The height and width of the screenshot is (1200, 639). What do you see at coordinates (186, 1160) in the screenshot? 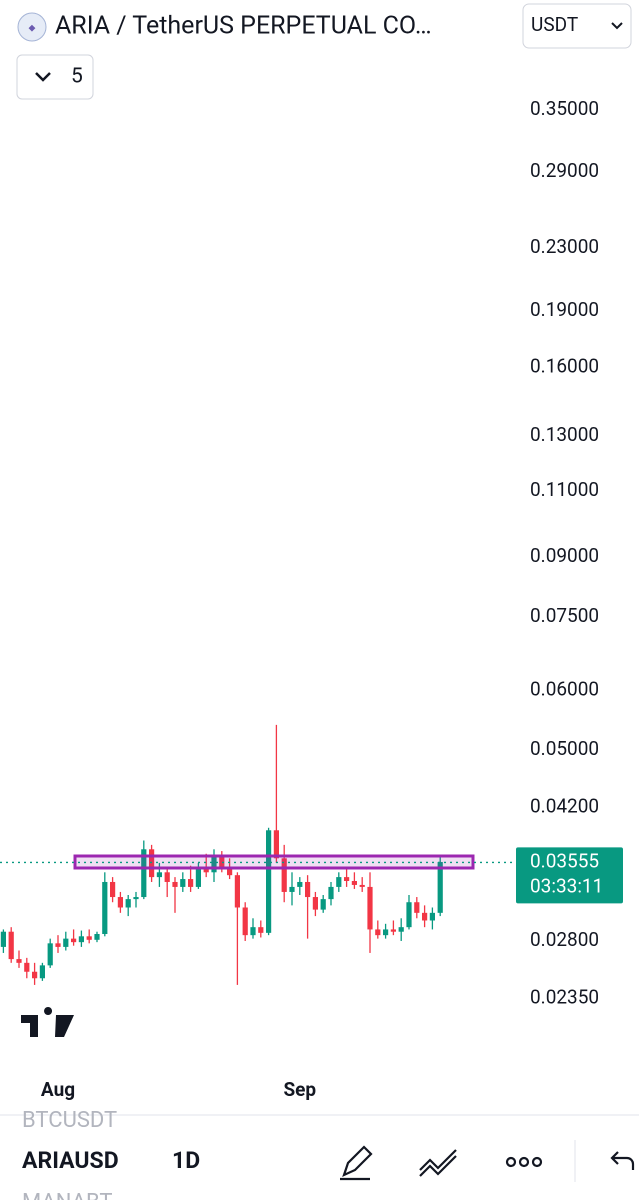
I see `interval: 1D` at bounding box center [186, 1160].